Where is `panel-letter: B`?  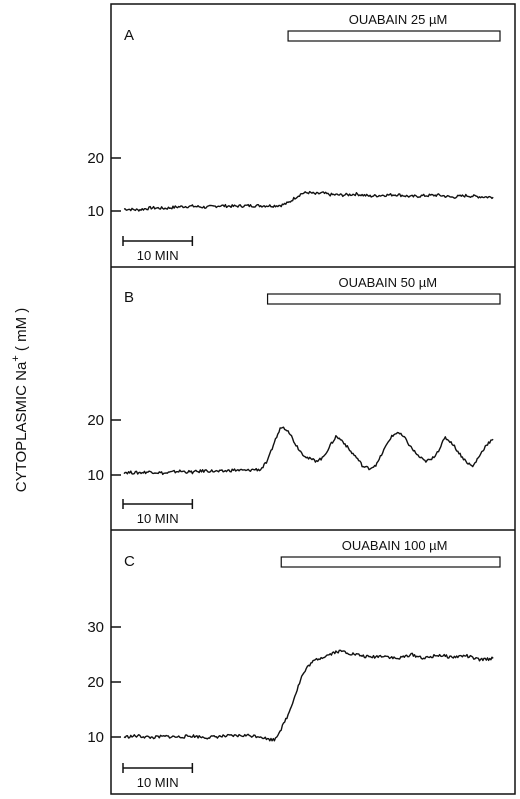
panel-letter: B is located at coordinates (129, 297).